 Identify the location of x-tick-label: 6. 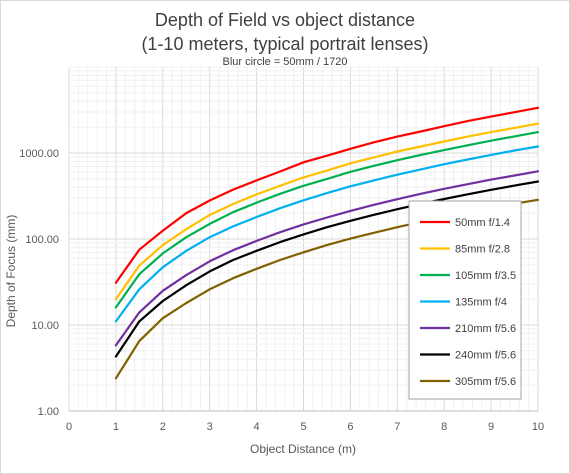
(350, 427).